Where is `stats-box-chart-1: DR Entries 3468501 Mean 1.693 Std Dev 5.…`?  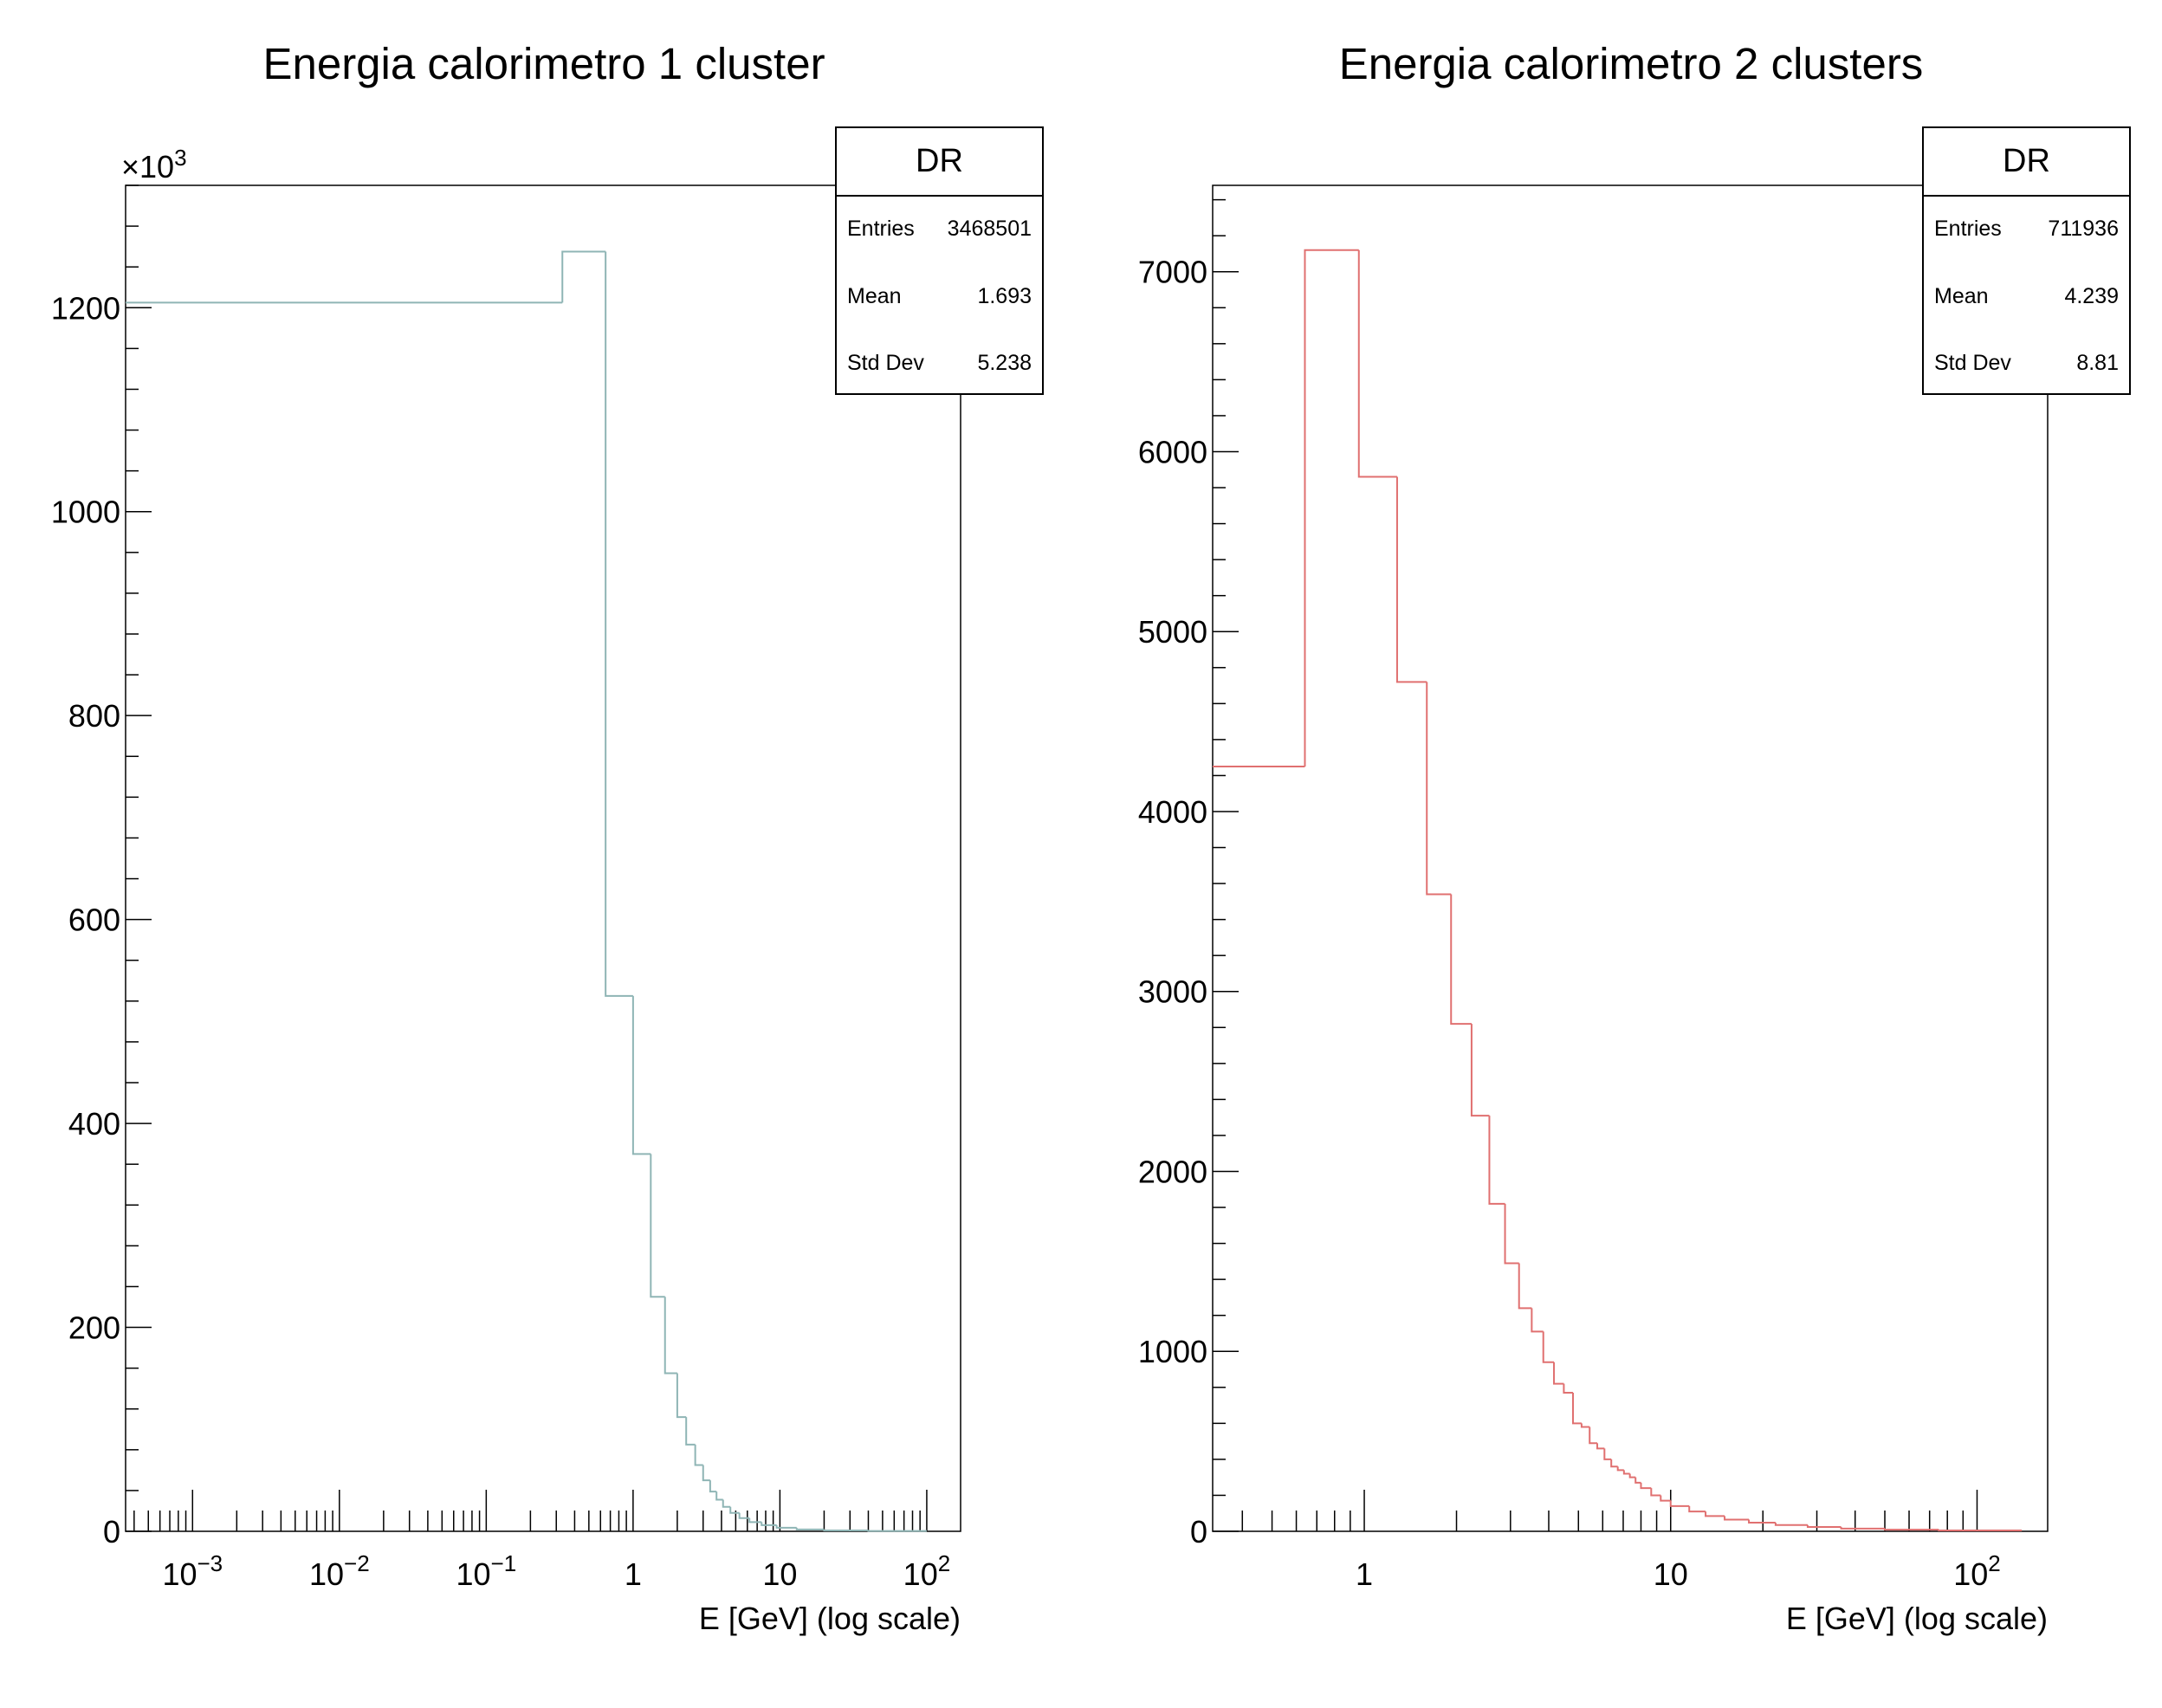 stats-box-chart-1: DR Entries 3468501 Mean 1.693 Std Dev 5.… is located at coordinates (939, 260).